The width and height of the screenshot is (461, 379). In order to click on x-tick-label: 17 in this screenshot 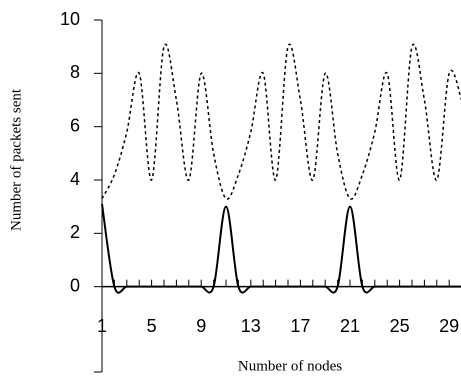, I will do `click(300, 326)`.